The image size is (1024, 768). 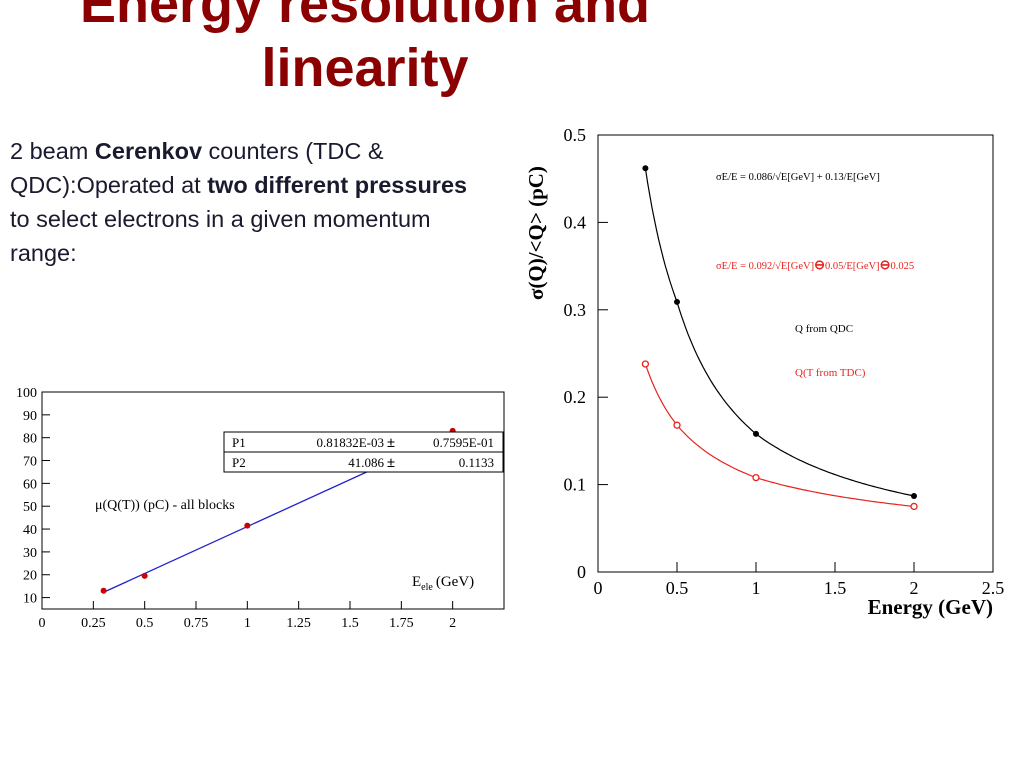 I want to click on fit-param-error: 0.7595E-01, so click(x=463, y=442).